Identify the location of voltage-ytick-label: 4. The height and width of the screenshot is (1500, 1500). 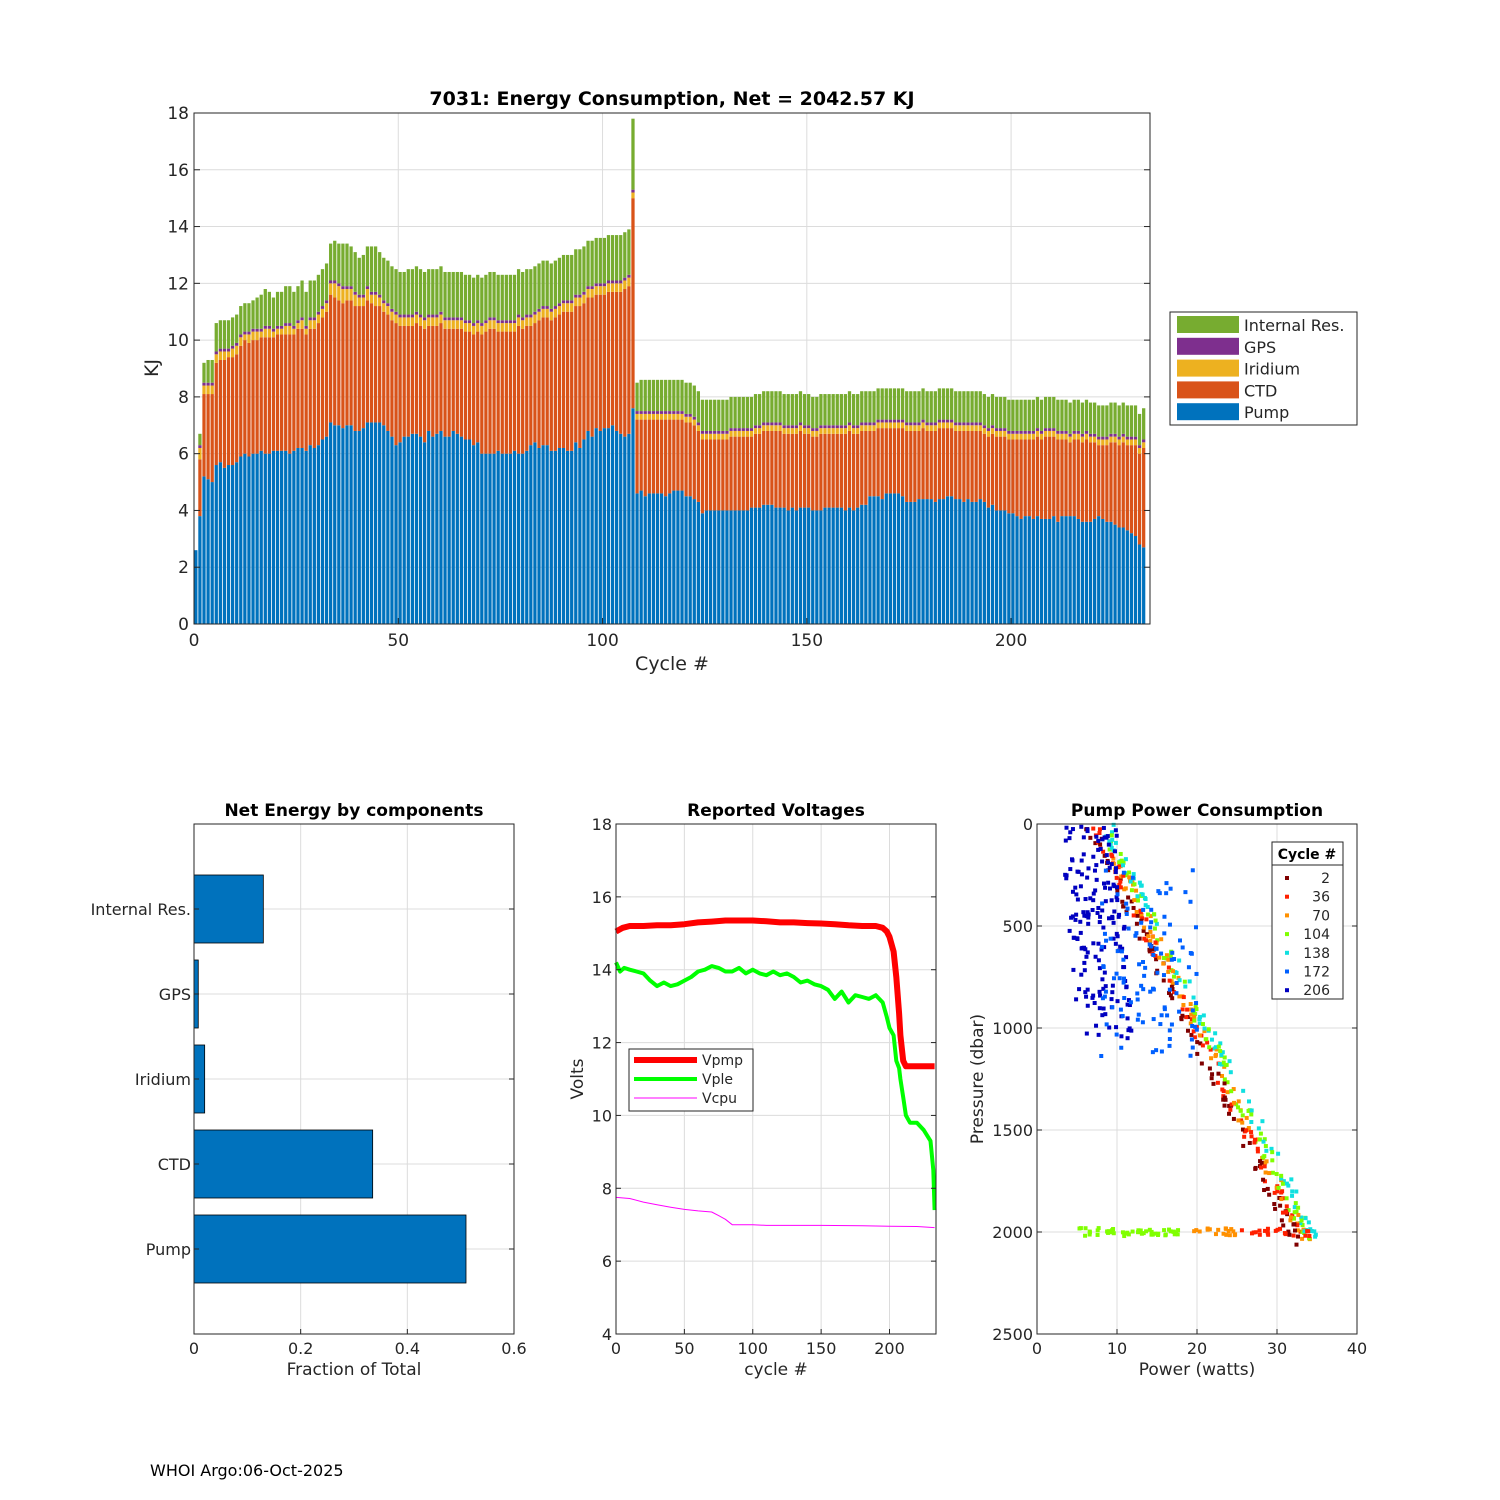
(607, 1334).